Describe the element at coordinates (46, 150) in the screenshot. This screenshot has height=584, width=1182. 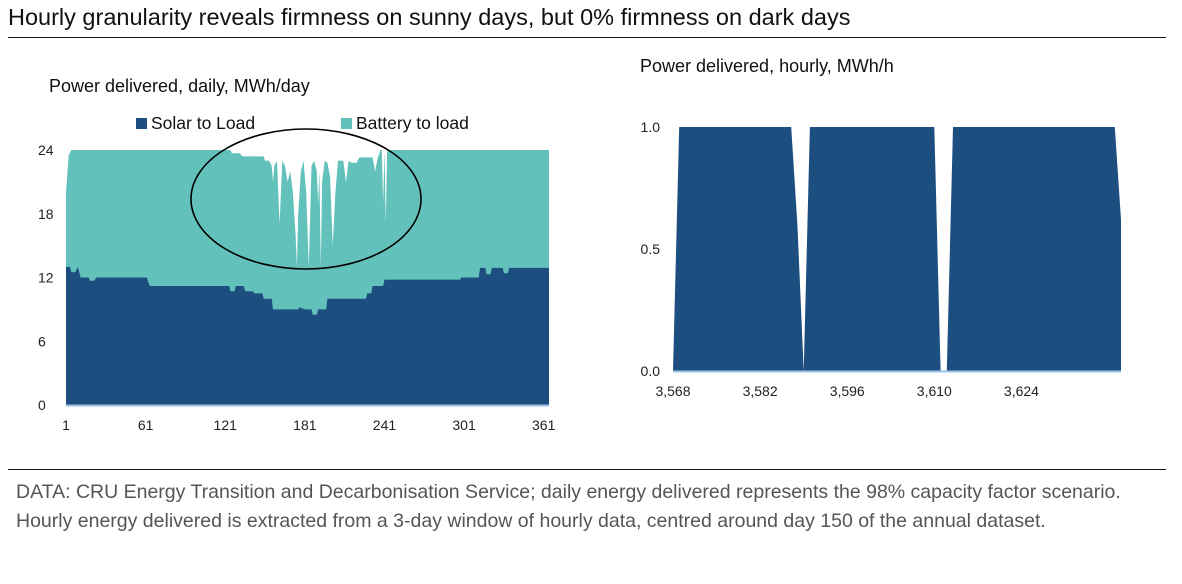
I see `daily-y-tick-label: 24` at that location.